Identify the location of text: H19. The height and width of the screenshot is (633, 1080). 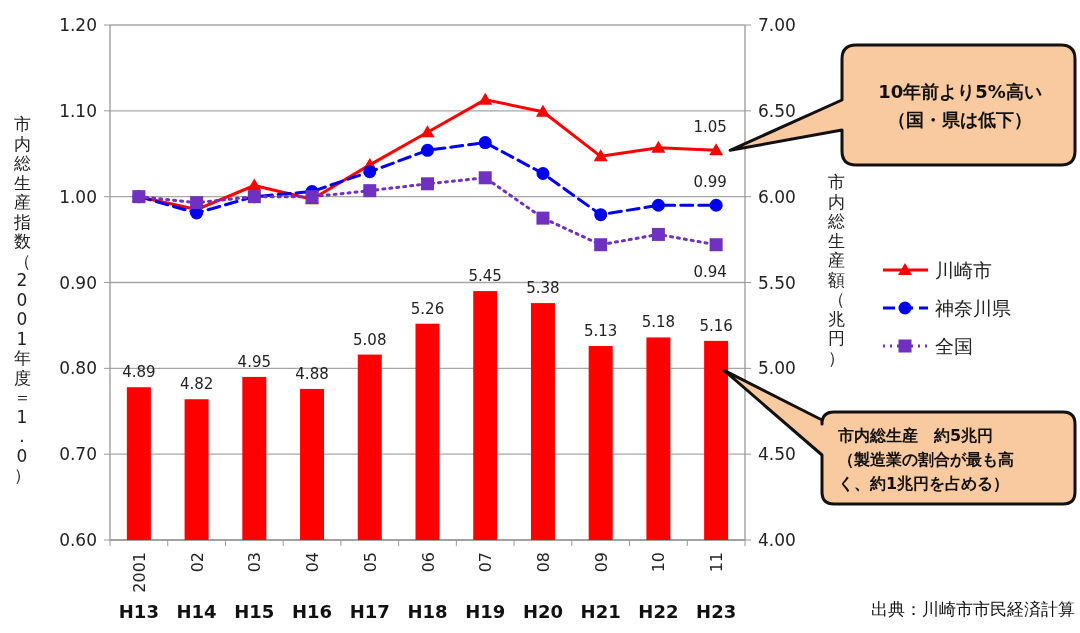
(485, 611).